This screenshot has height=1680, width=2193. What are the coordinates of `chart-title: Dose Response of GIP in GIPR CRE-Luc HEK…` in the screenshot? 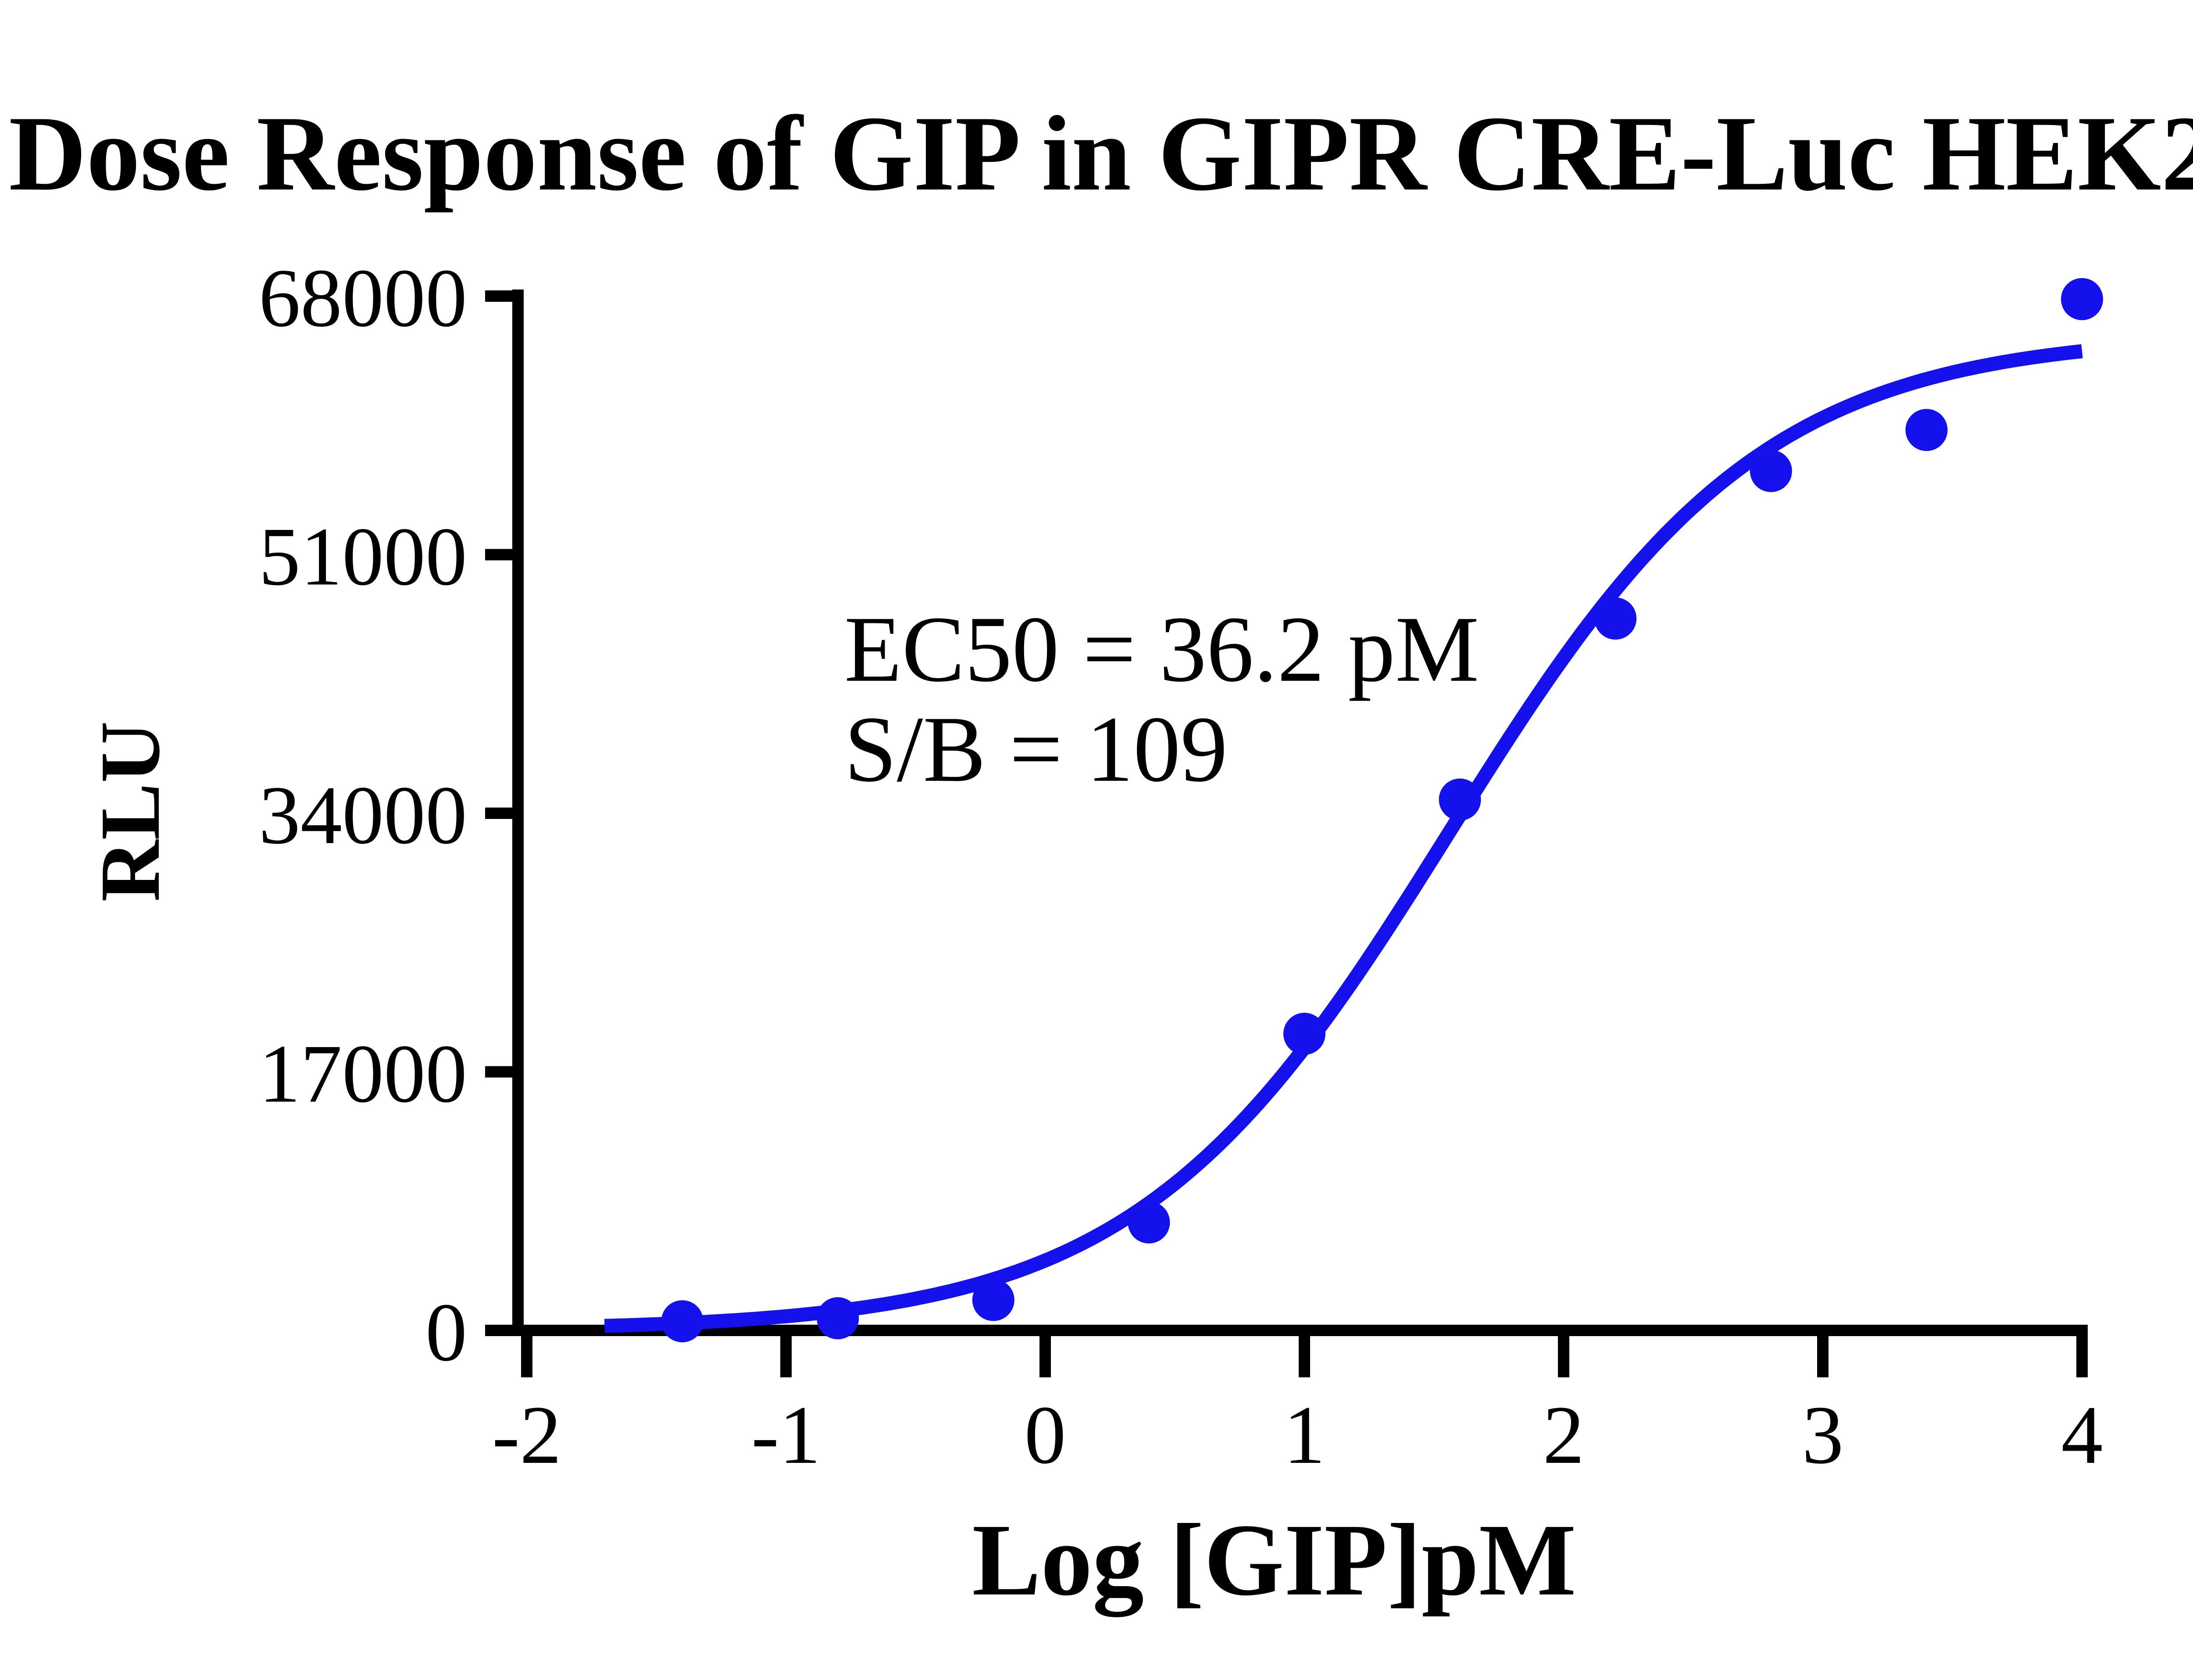 It's located at (1101, 153).